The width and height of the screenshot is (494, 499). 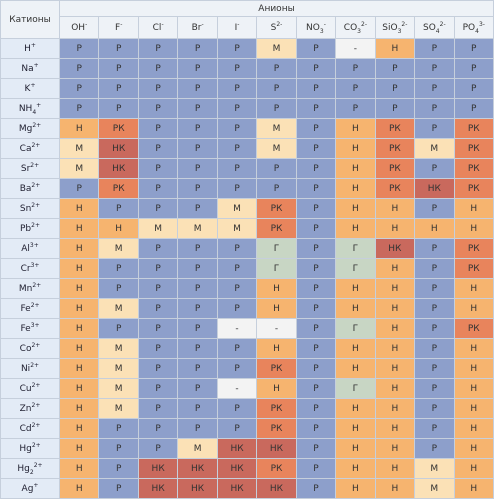 I want to click on cation-cell: Hg22+, so click(x=30, y=468).